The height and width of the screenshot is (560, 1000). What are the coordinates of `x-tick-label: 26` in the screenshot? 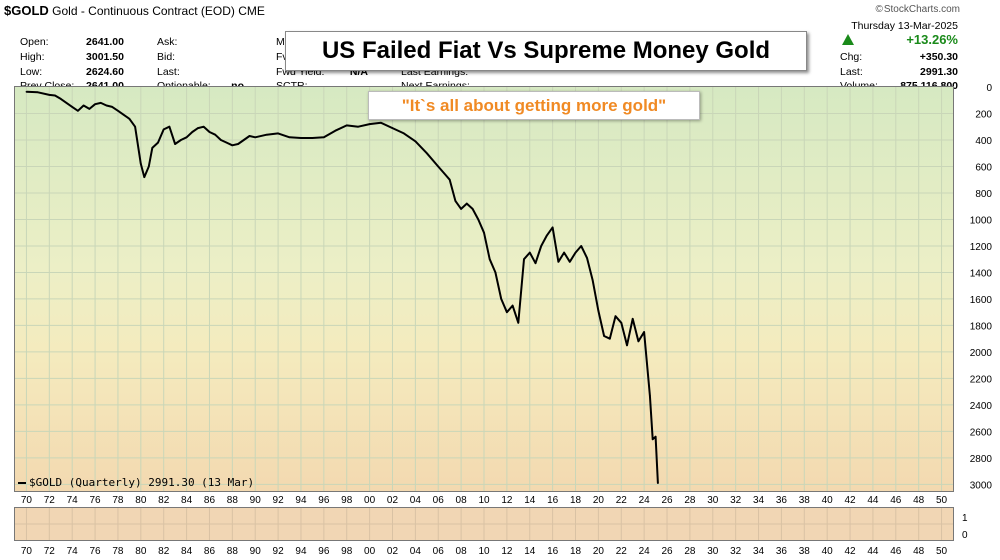 It's located at (667, 500).